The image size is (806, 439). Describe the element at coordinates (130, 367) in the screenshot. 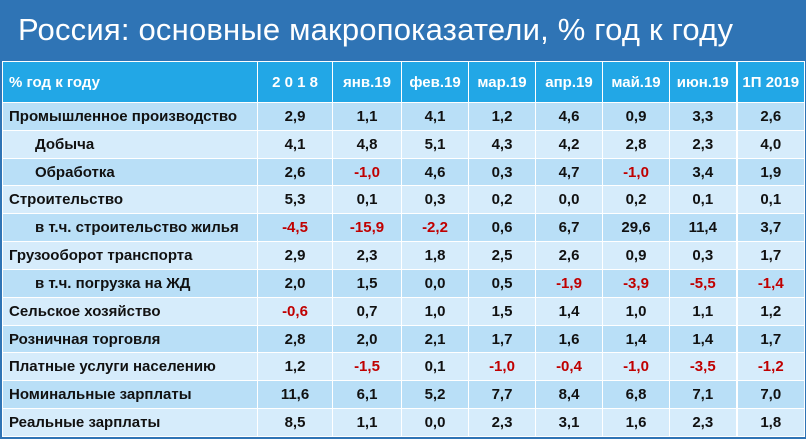

I see `row-label: Платные услуги населению` at that location.